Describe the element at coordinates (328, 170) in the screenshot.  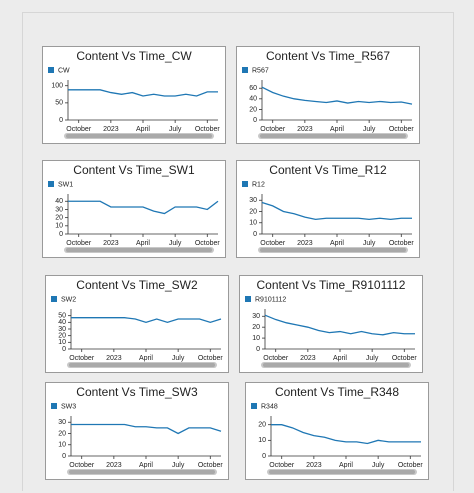
I see `chart-title: Content Vs Time_R12` at that location.